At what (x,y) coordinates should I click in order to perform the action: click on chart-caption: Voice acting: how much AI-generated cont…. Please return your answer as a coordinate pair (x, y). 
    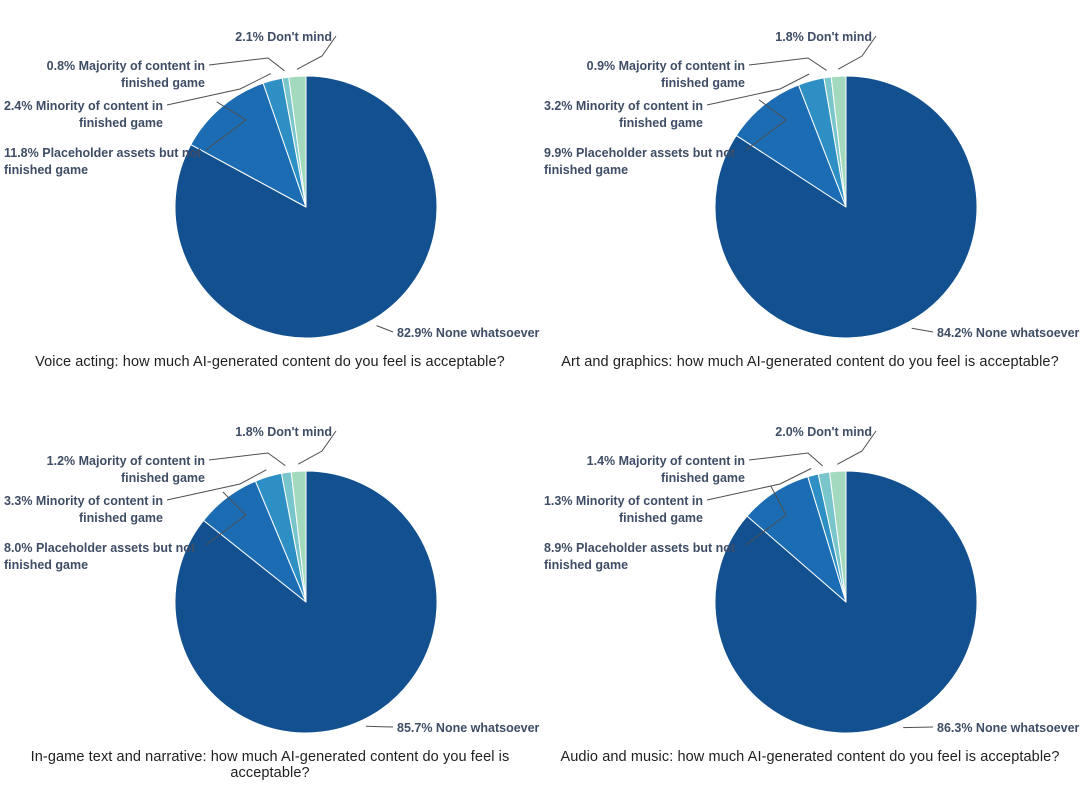
    Looking at the image, I should click on (270, 362).